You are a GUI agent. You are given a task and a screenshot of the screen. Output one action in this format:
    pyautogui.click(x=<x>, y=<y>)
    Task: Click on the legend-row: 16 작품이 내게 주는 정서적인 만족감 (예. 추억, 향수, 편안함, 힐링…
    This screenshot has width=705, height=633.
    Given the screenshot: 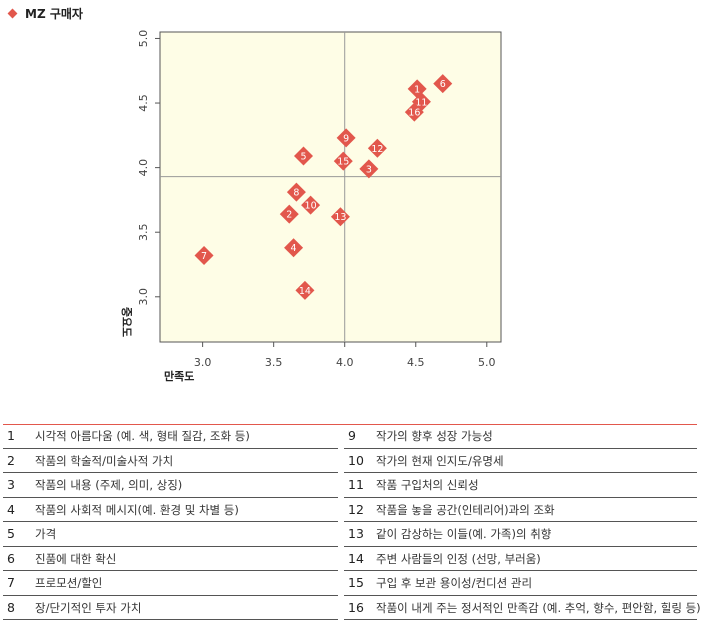 What is the action you would take?
    pyautogui.click(x=522, y=608)
    